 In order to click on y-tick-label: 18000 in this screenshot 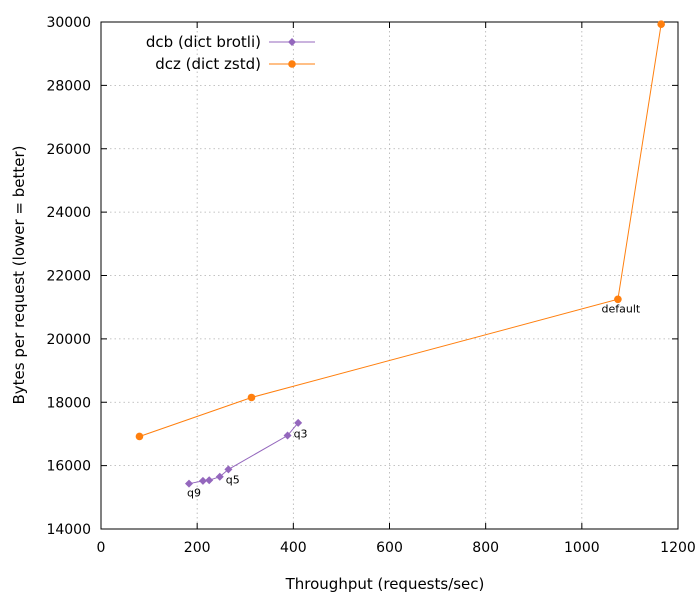, I will do `click(68, 403)`.